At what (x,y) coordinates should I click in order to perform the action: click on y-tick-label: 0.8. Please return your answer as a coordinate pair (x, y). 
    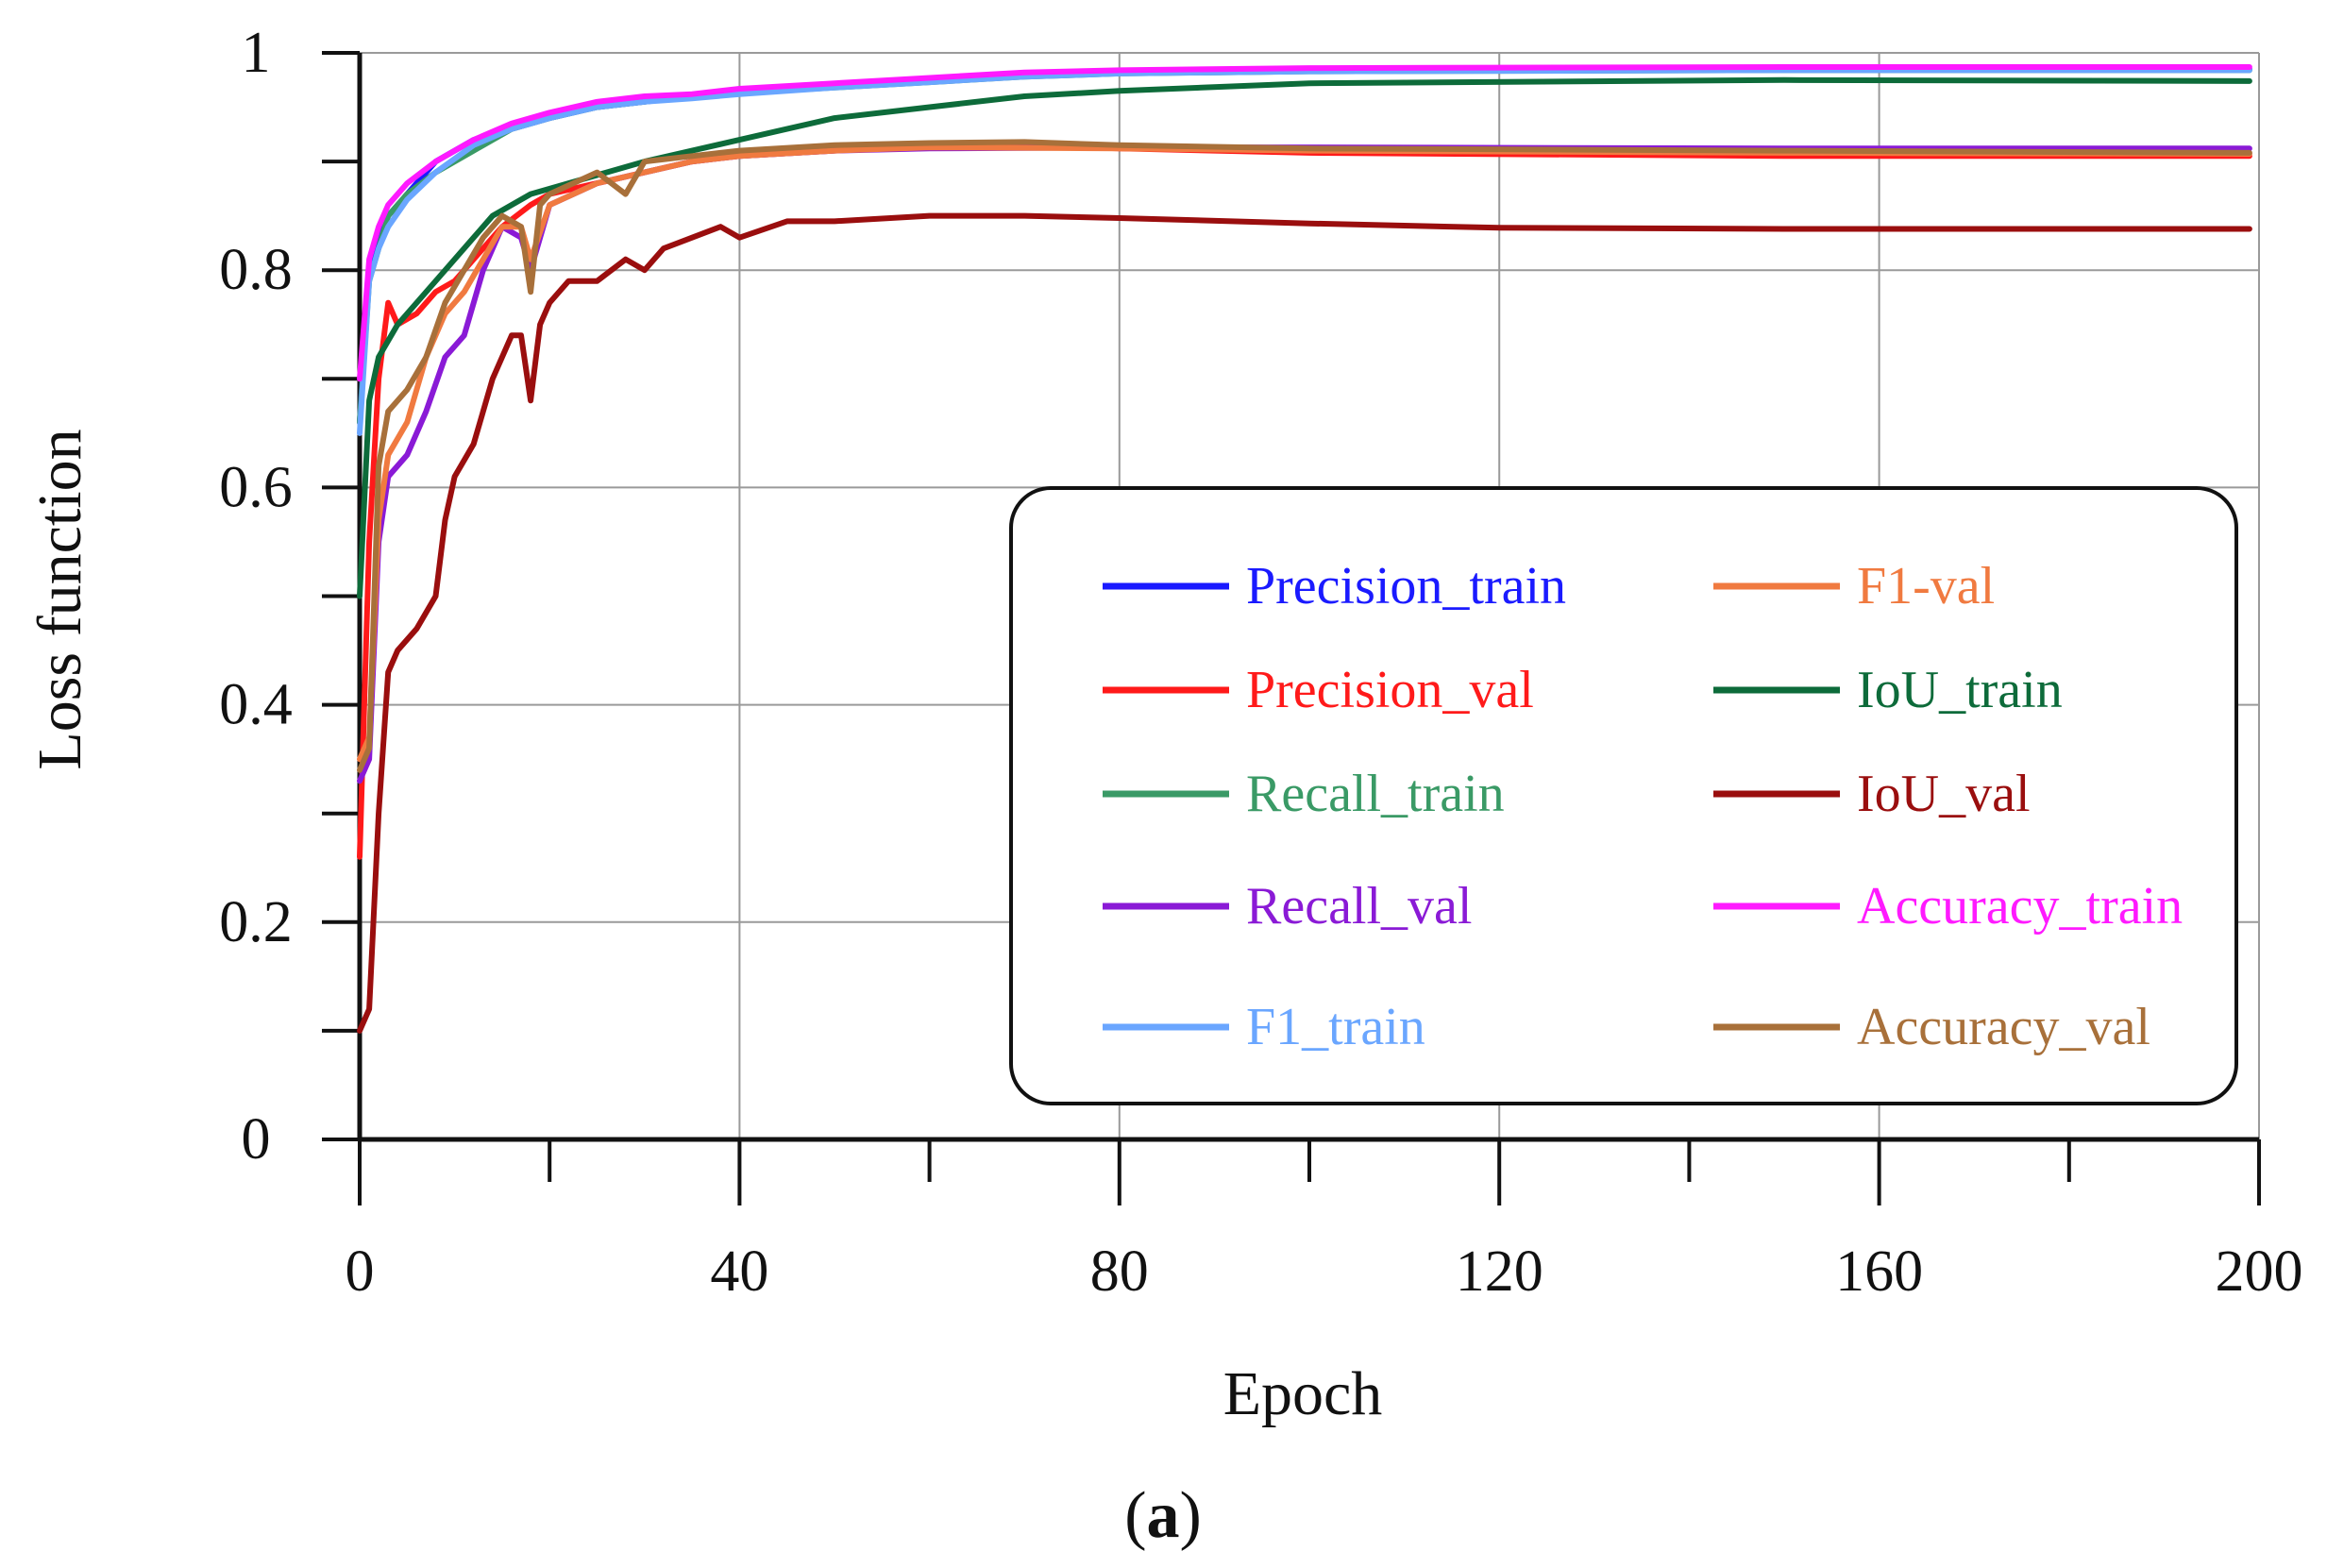
    Looking at the image, I should click on (256, 270).